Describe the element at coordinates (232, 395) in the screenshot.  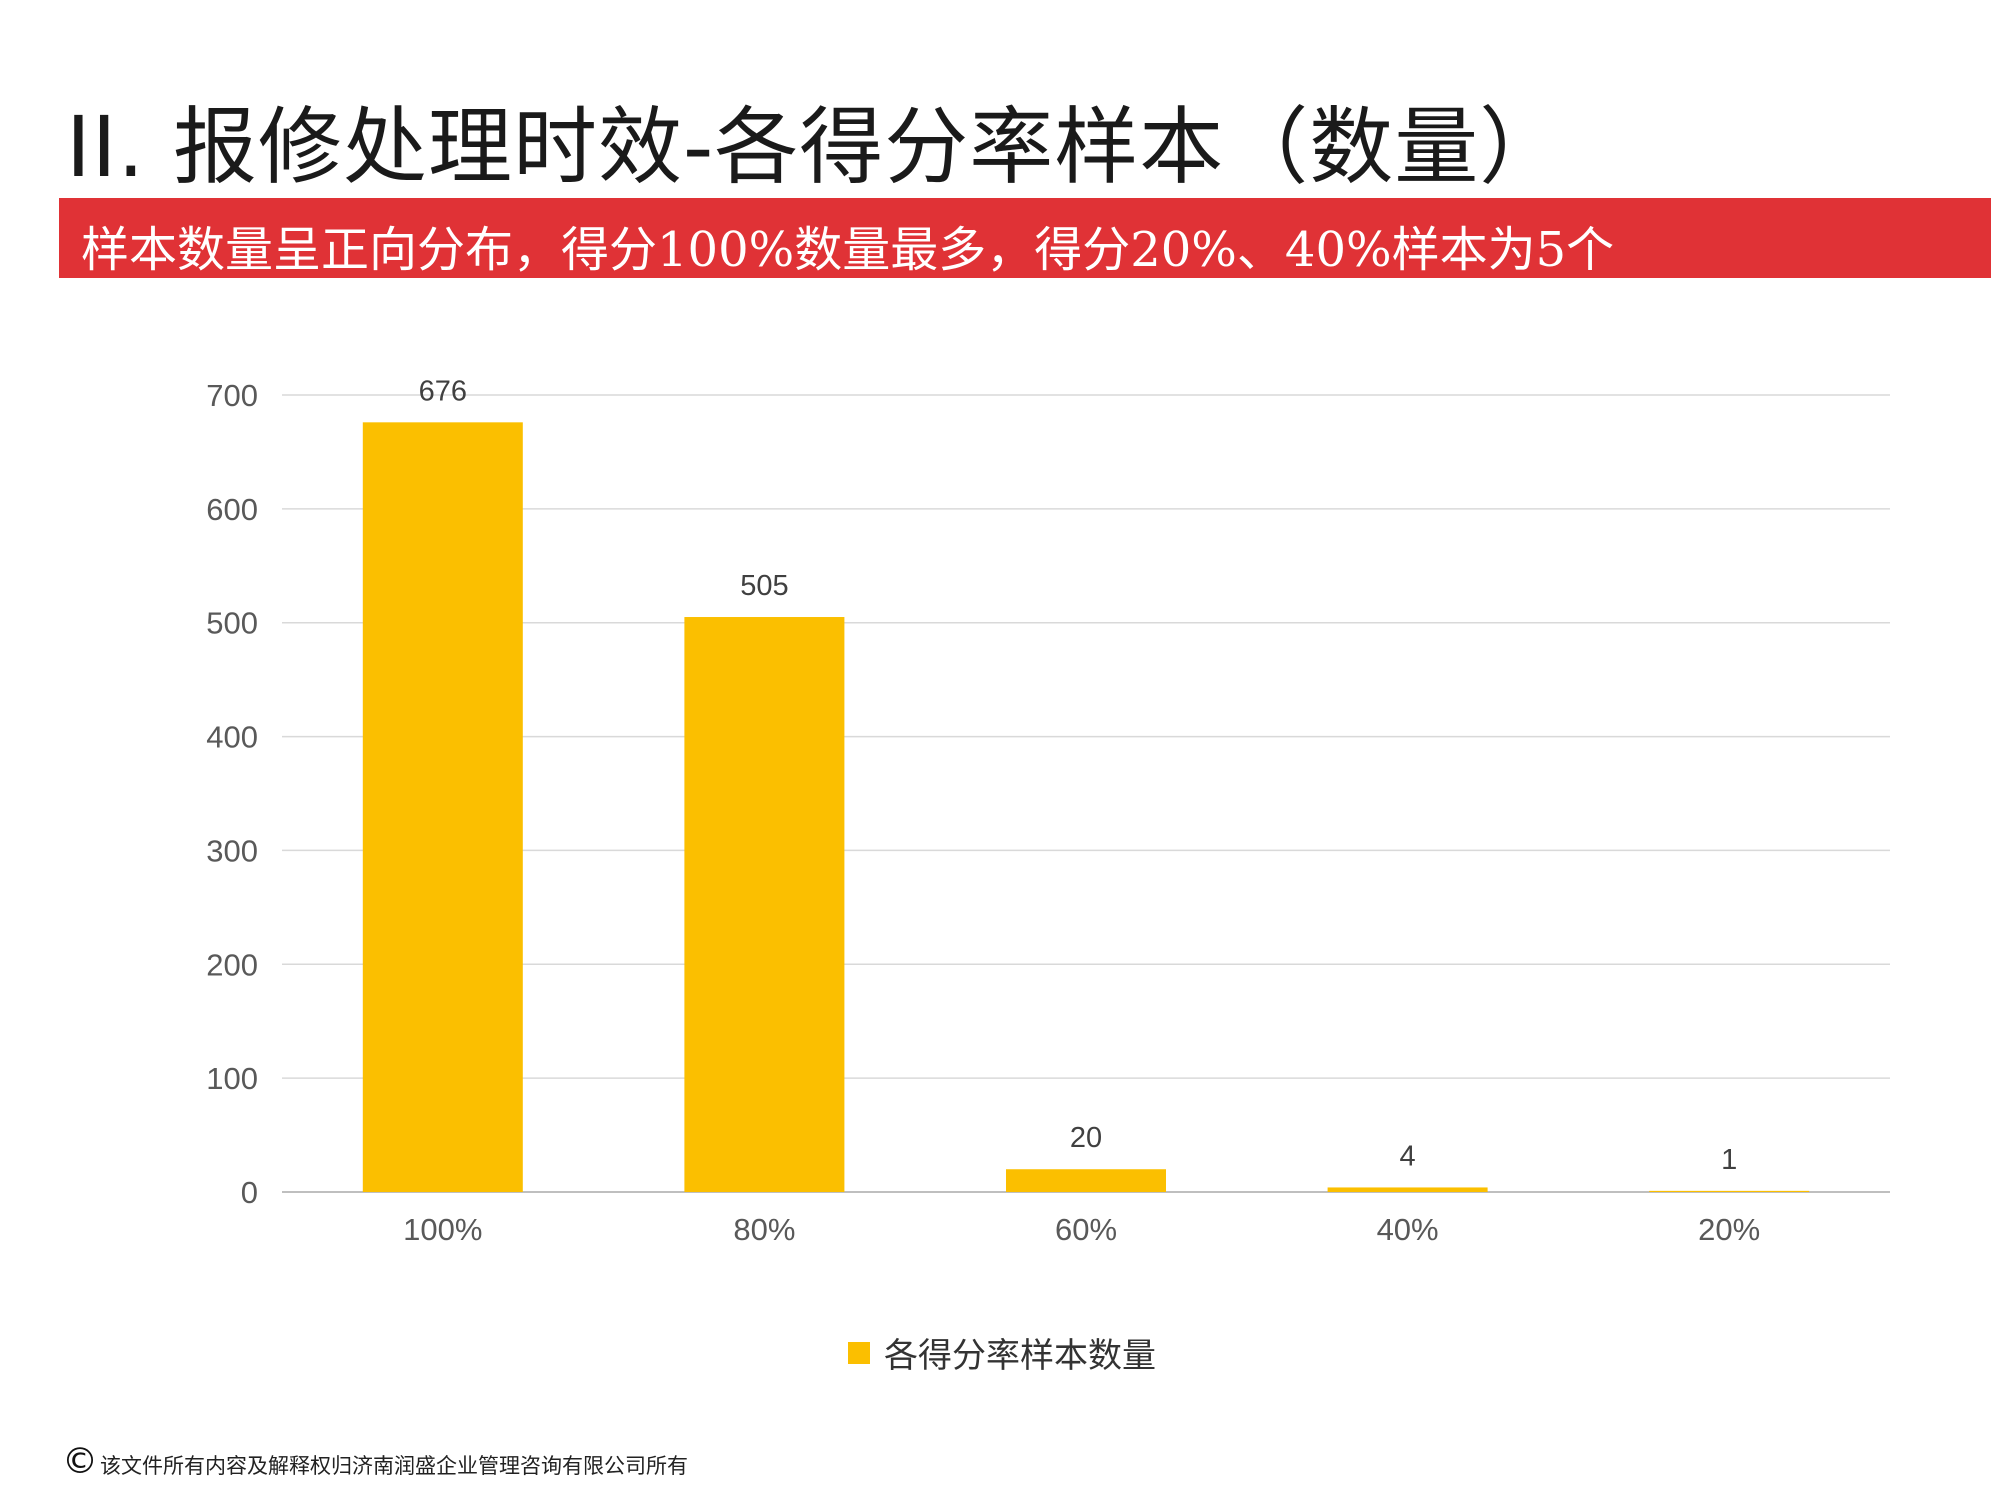
I see `y-tick-label: 700` at that location.